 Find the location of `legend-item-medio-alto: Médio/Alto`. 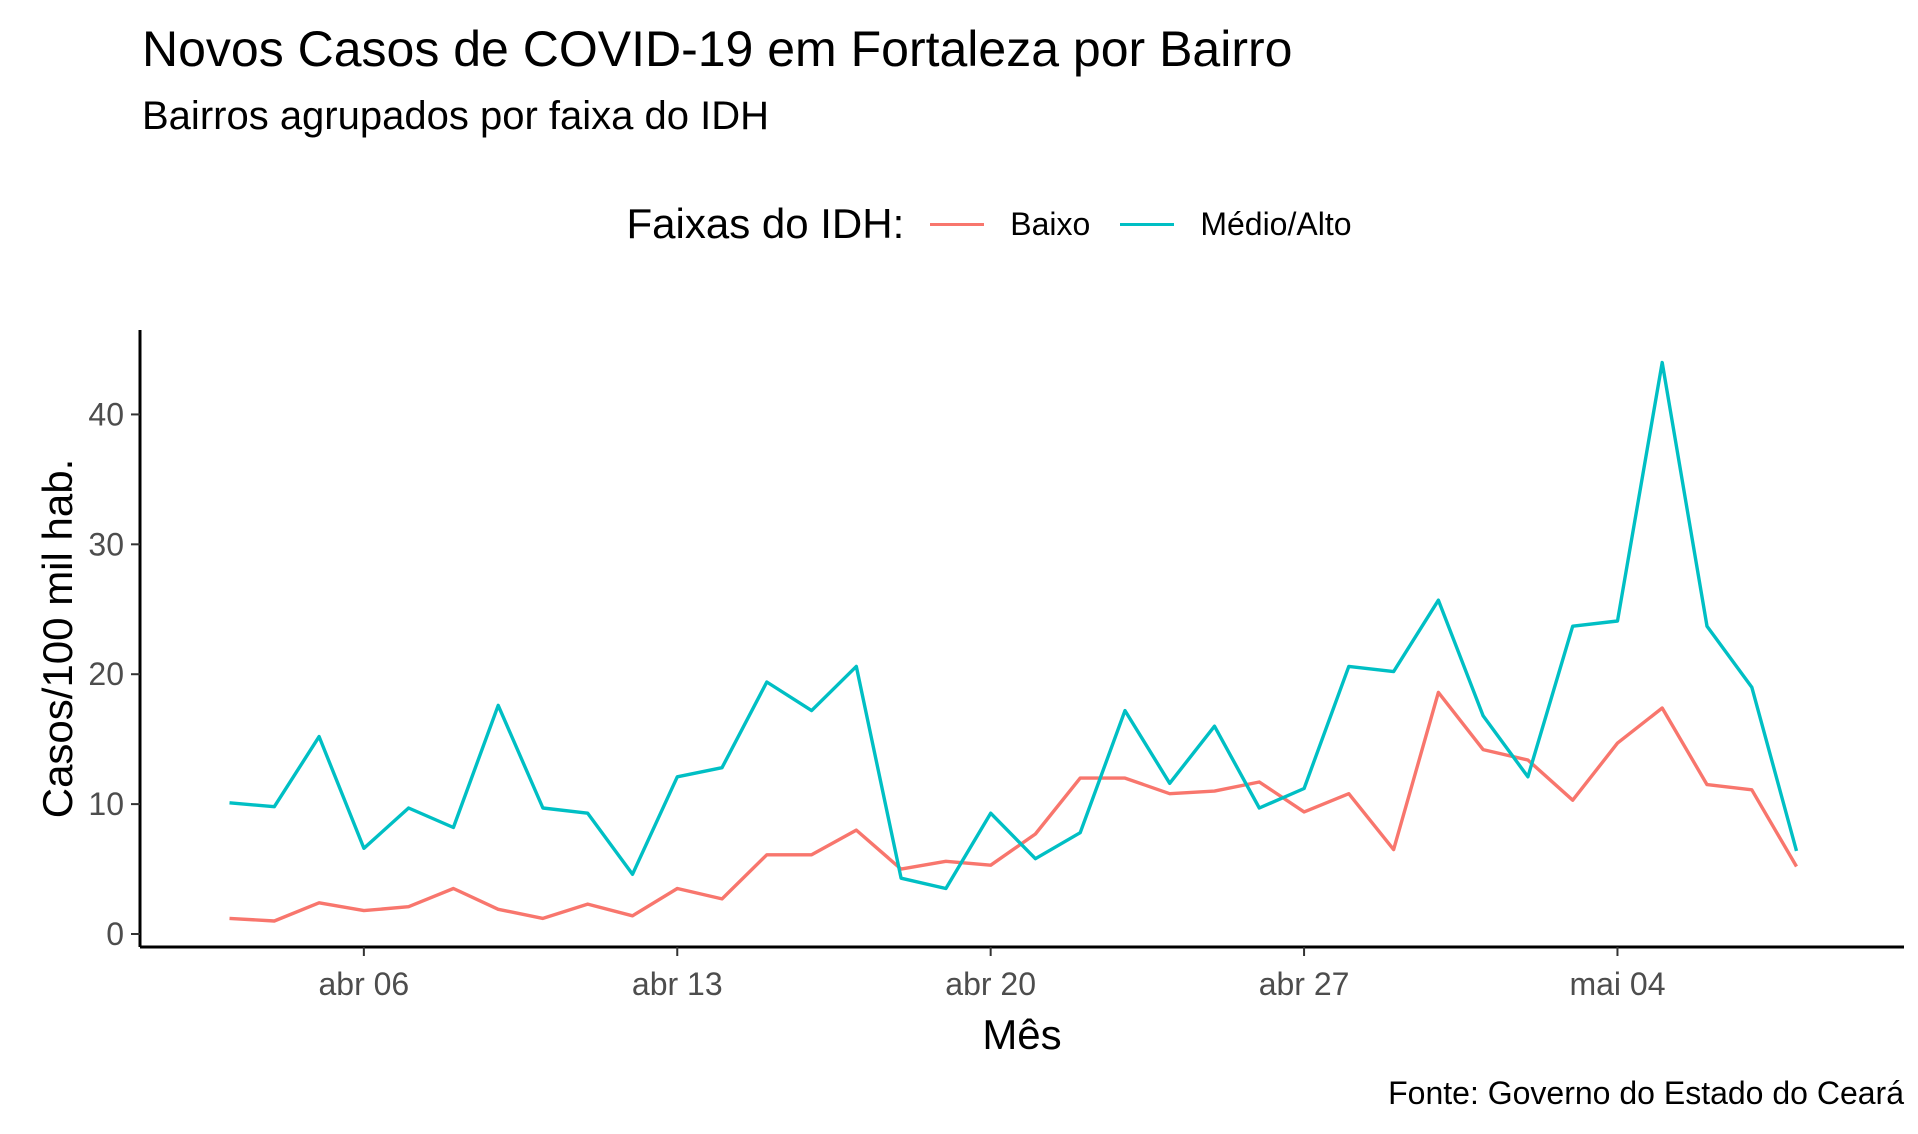

legend-item-medio-alto: Médio/Alto is located at coordinates (1236, 224).